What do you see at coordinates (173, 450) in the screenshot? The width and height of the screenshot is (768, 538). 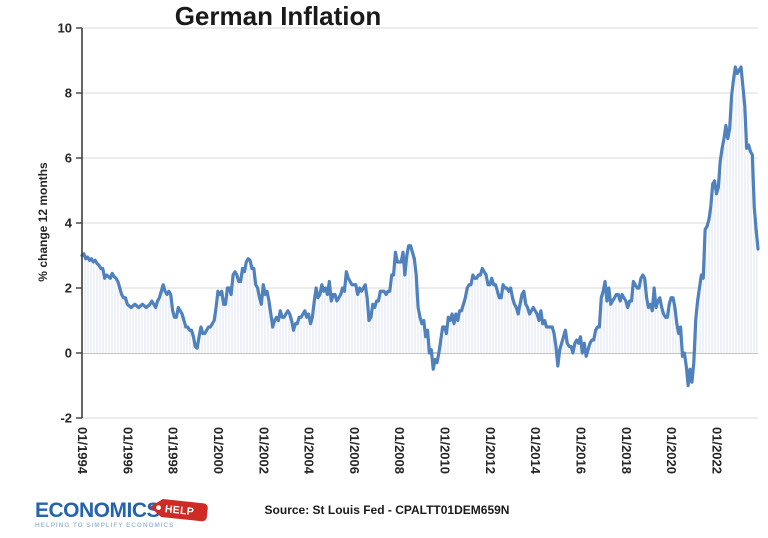 I see `x-tick-label: 01/1998` at bounding box center [173, 450].